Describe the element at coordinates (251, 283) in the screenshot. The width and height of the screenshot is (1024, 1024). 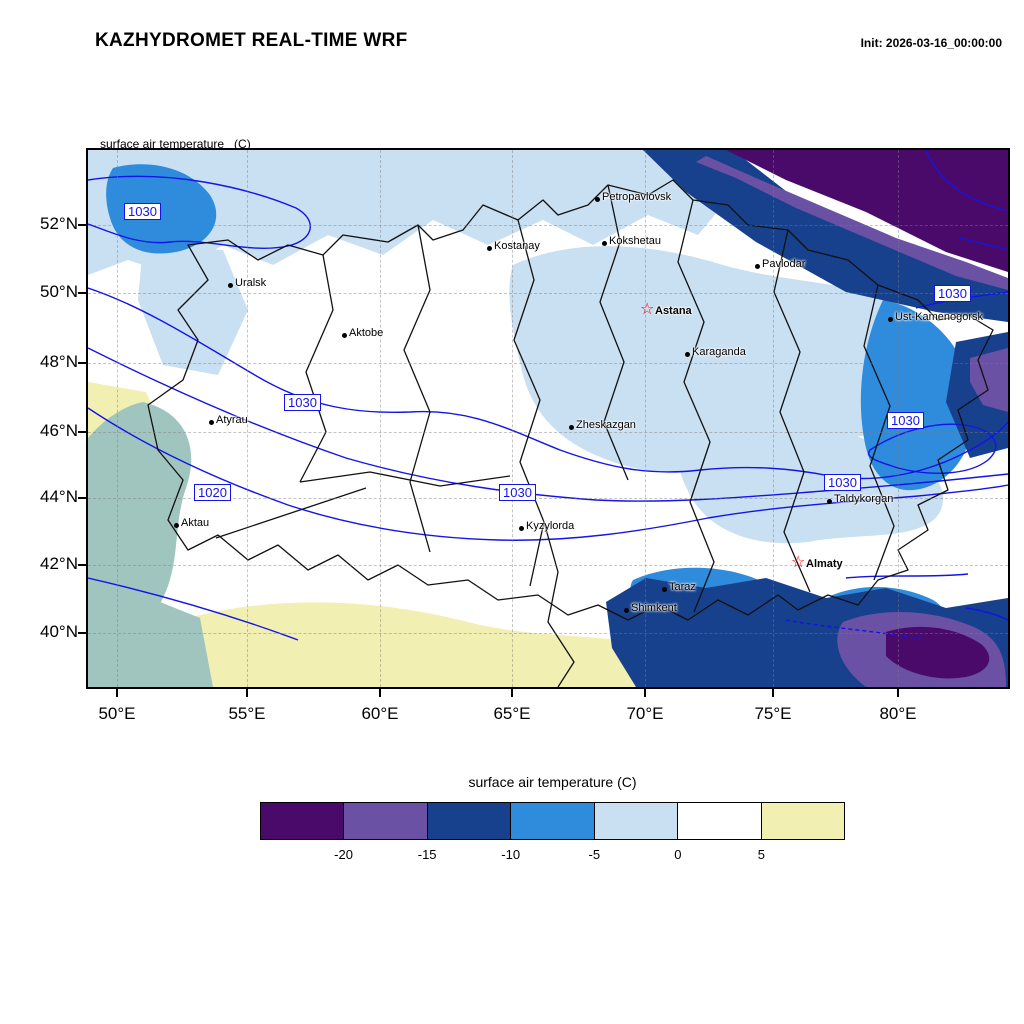
I see `city-label: Uralsk` at that location.